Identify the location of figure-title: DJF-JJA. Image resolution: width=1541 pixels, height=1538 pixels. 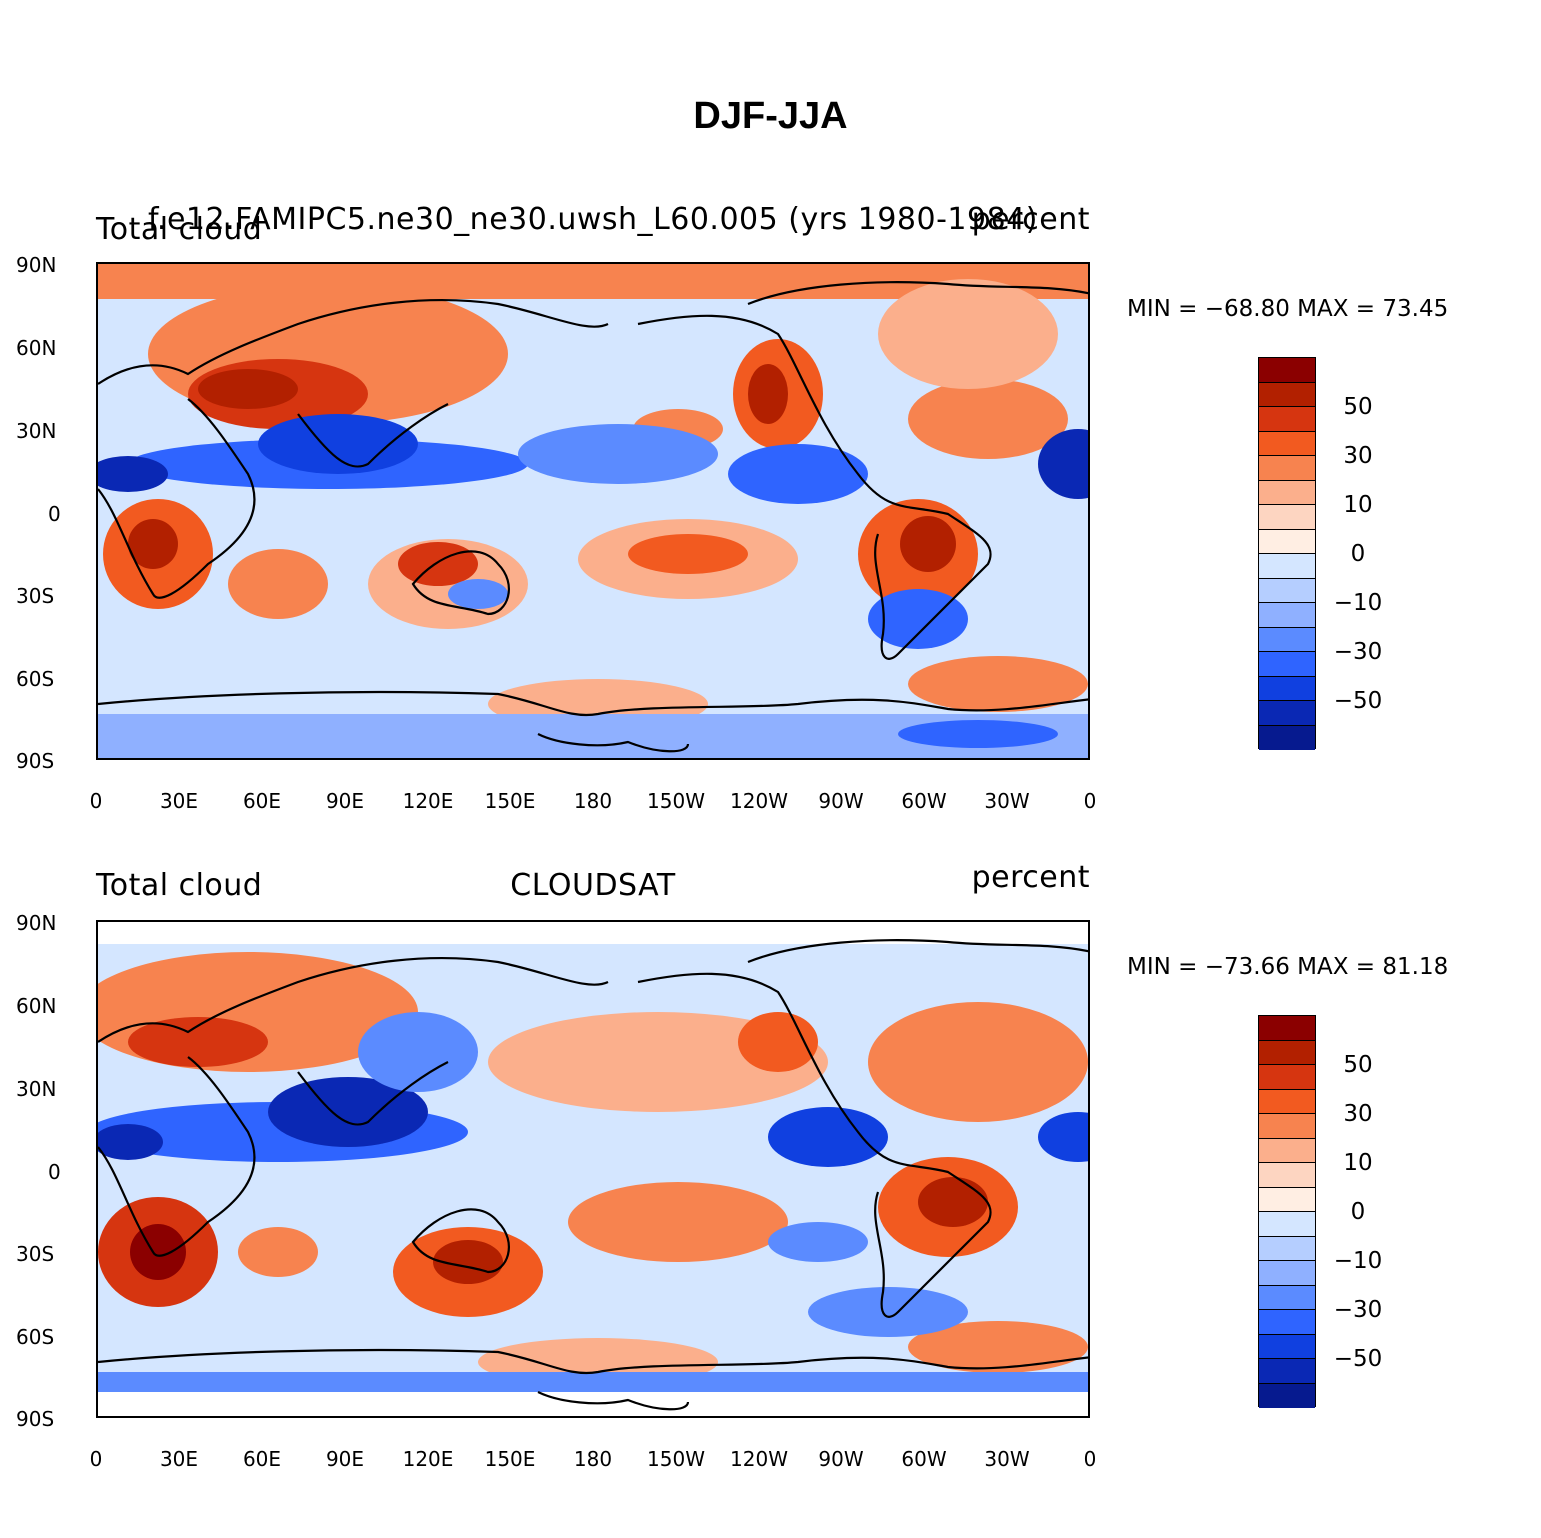
(770, 116).